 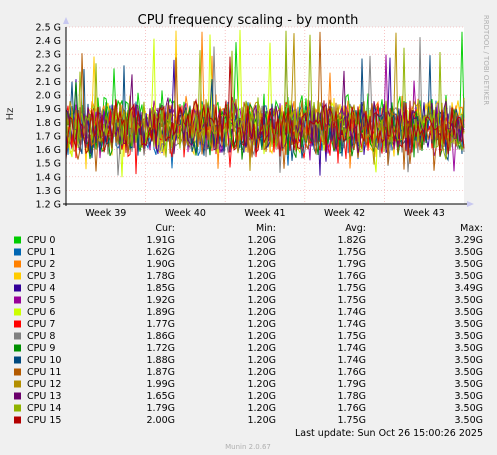 What do you see at coordinates (351, 396) in the screenshot?
I see `legend-avg-value: 1.78G` at bounding box center [351, 396].